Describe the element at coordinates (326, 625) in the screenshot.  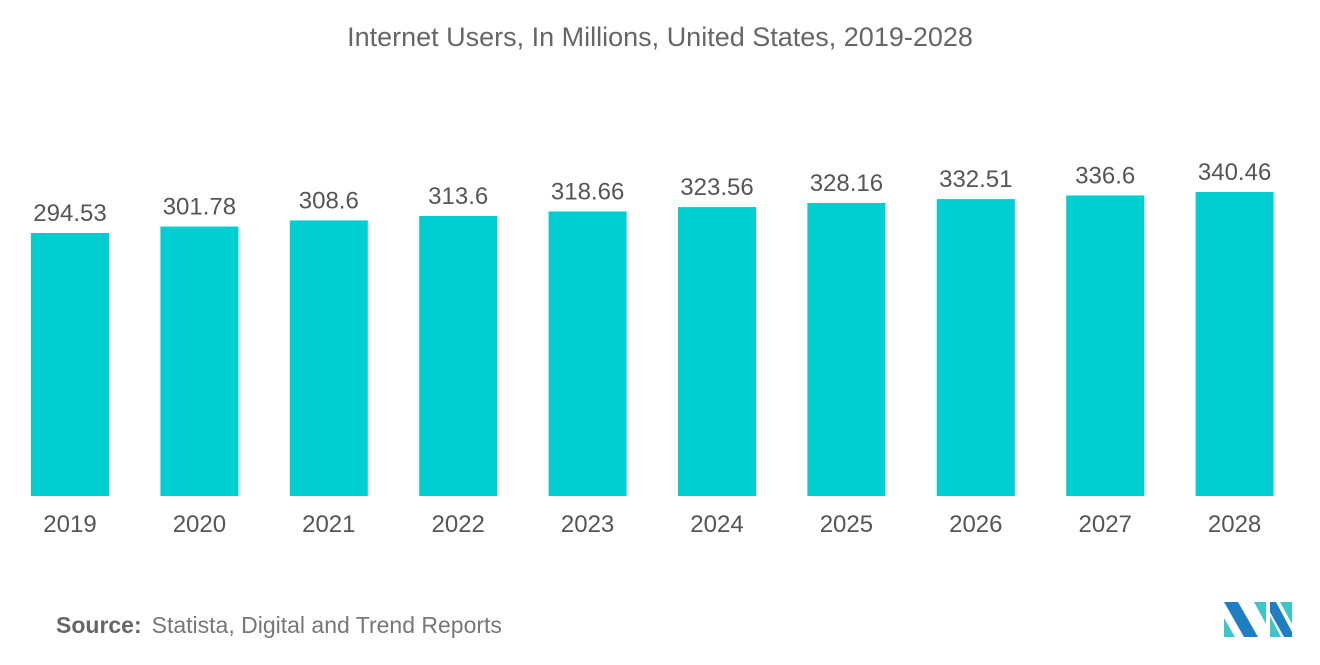
I see `source-text: Statista, Digital and Trend Reports` at that location.